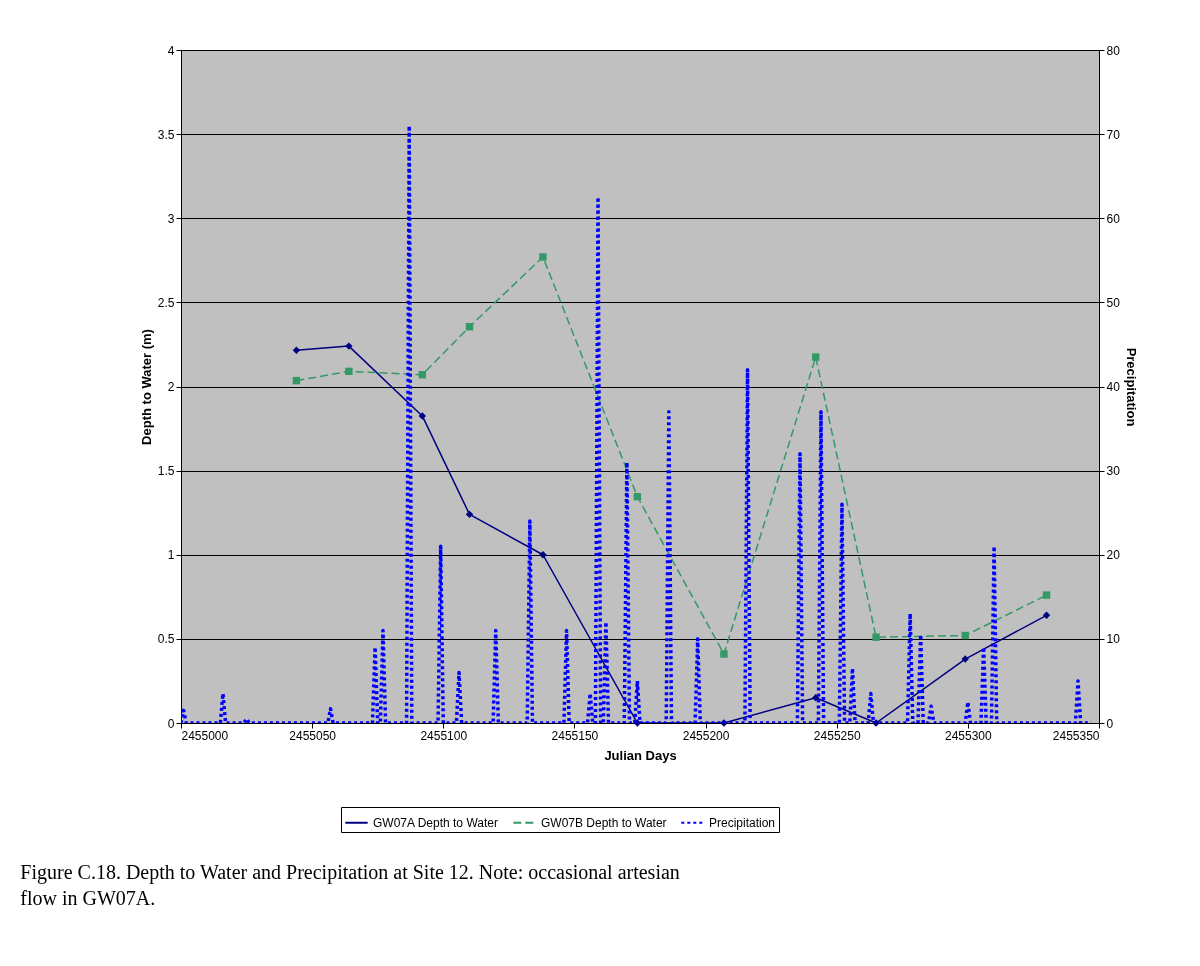 Image resolution: width=1200 pixels, height=966 pixels. I want to click on x-tick-label: 2455350, so click(1076, 735).